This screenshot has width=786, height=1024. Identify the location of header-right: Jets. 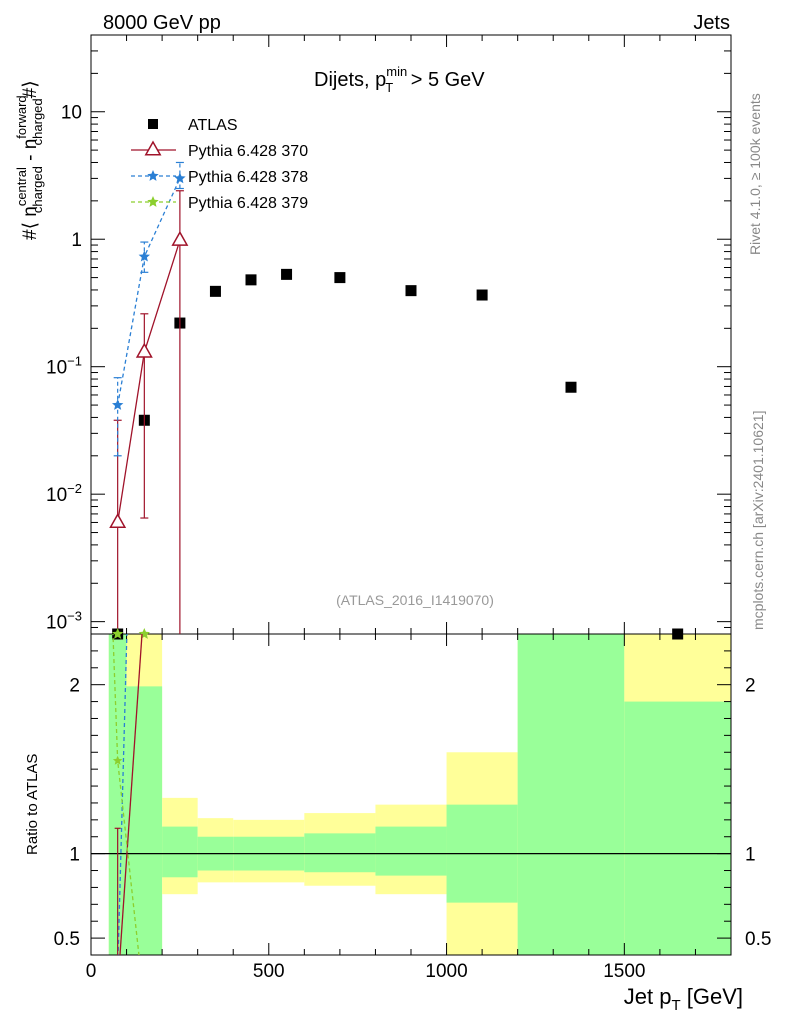
(711, 23).